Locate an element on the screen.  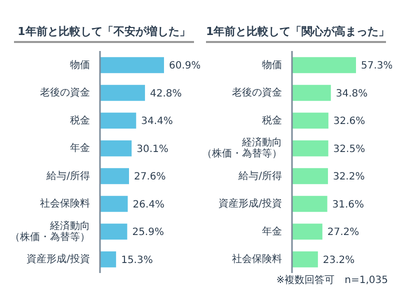
data-label: 60.9% is located at coordinates (185, 66).